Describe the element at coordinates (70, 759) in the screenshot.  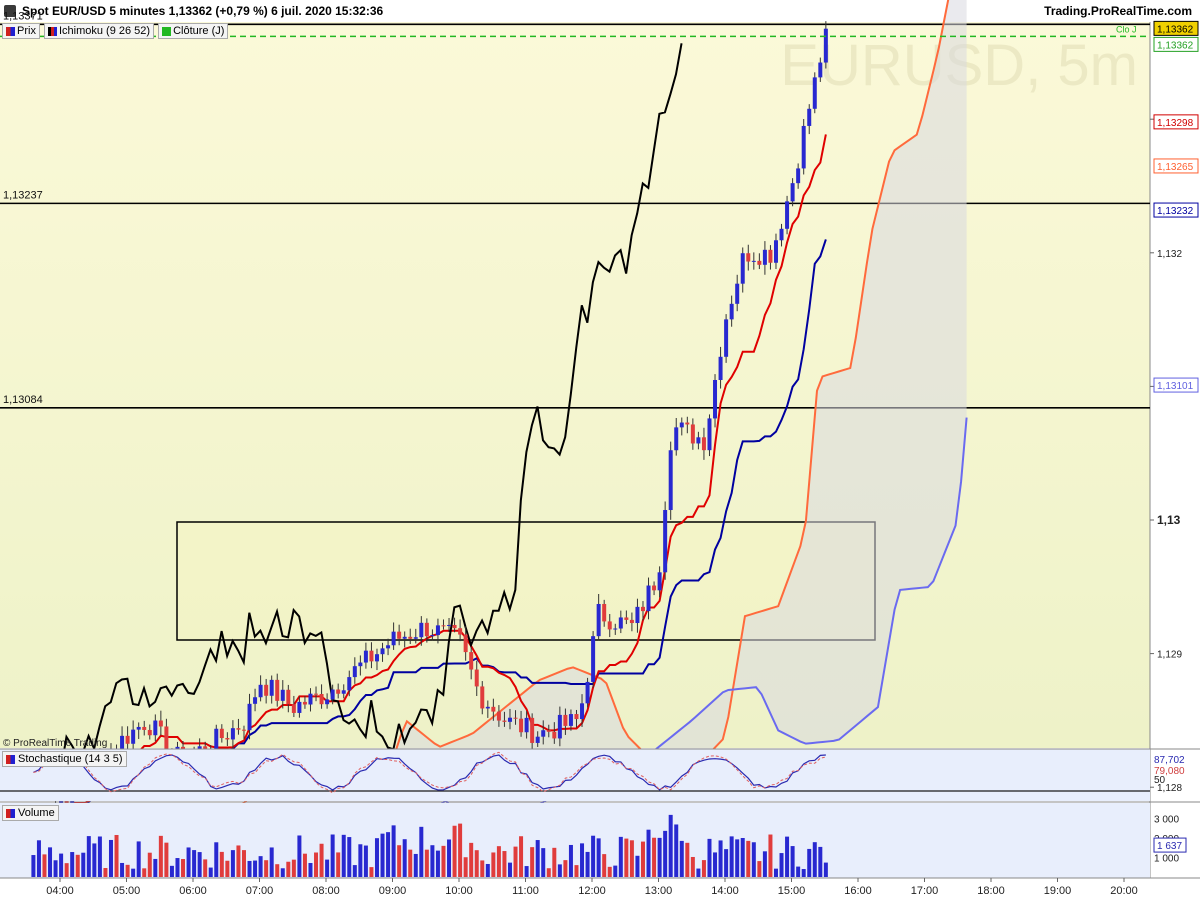
I see `stochastic-label: Stochastique (14 3 5)` at that location.